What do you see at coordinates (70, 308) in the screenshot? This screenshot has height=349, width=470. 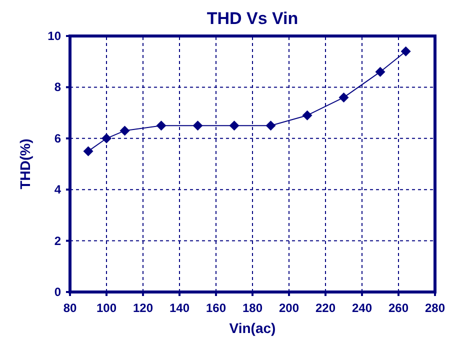 I see `x-tick-label: 80` at bounding box center [70, 308].